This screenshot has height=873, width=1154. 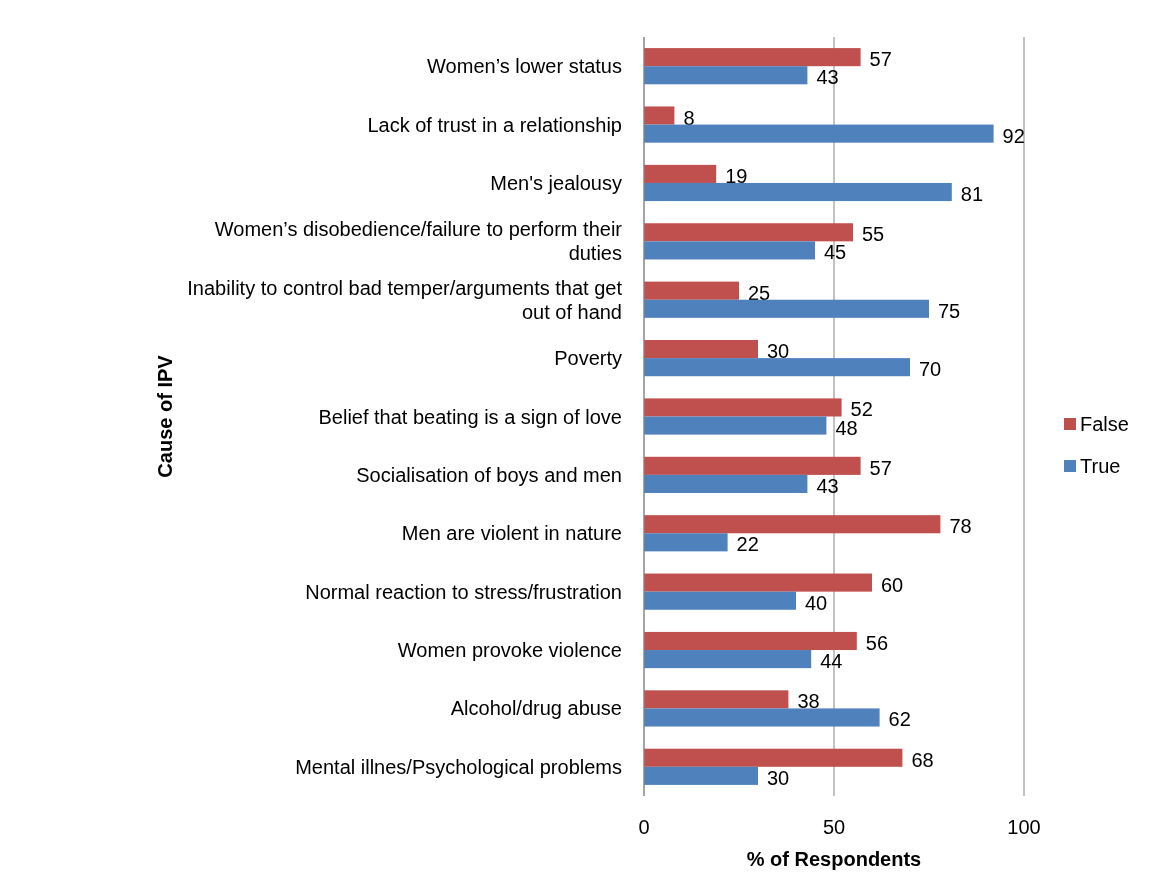 I want to click on y-tick-label: Poverty, so click(x=588, y=358).